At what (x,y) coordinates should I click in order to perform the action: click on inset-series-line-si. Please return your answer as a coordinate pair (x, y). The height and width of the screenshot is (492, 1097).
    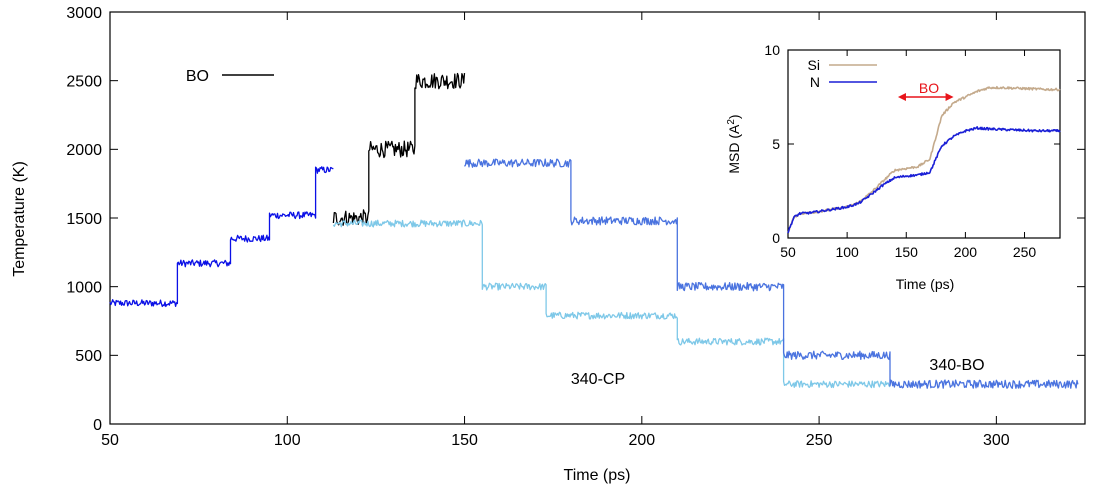
    Looking at the image, I should click on (924, 159).